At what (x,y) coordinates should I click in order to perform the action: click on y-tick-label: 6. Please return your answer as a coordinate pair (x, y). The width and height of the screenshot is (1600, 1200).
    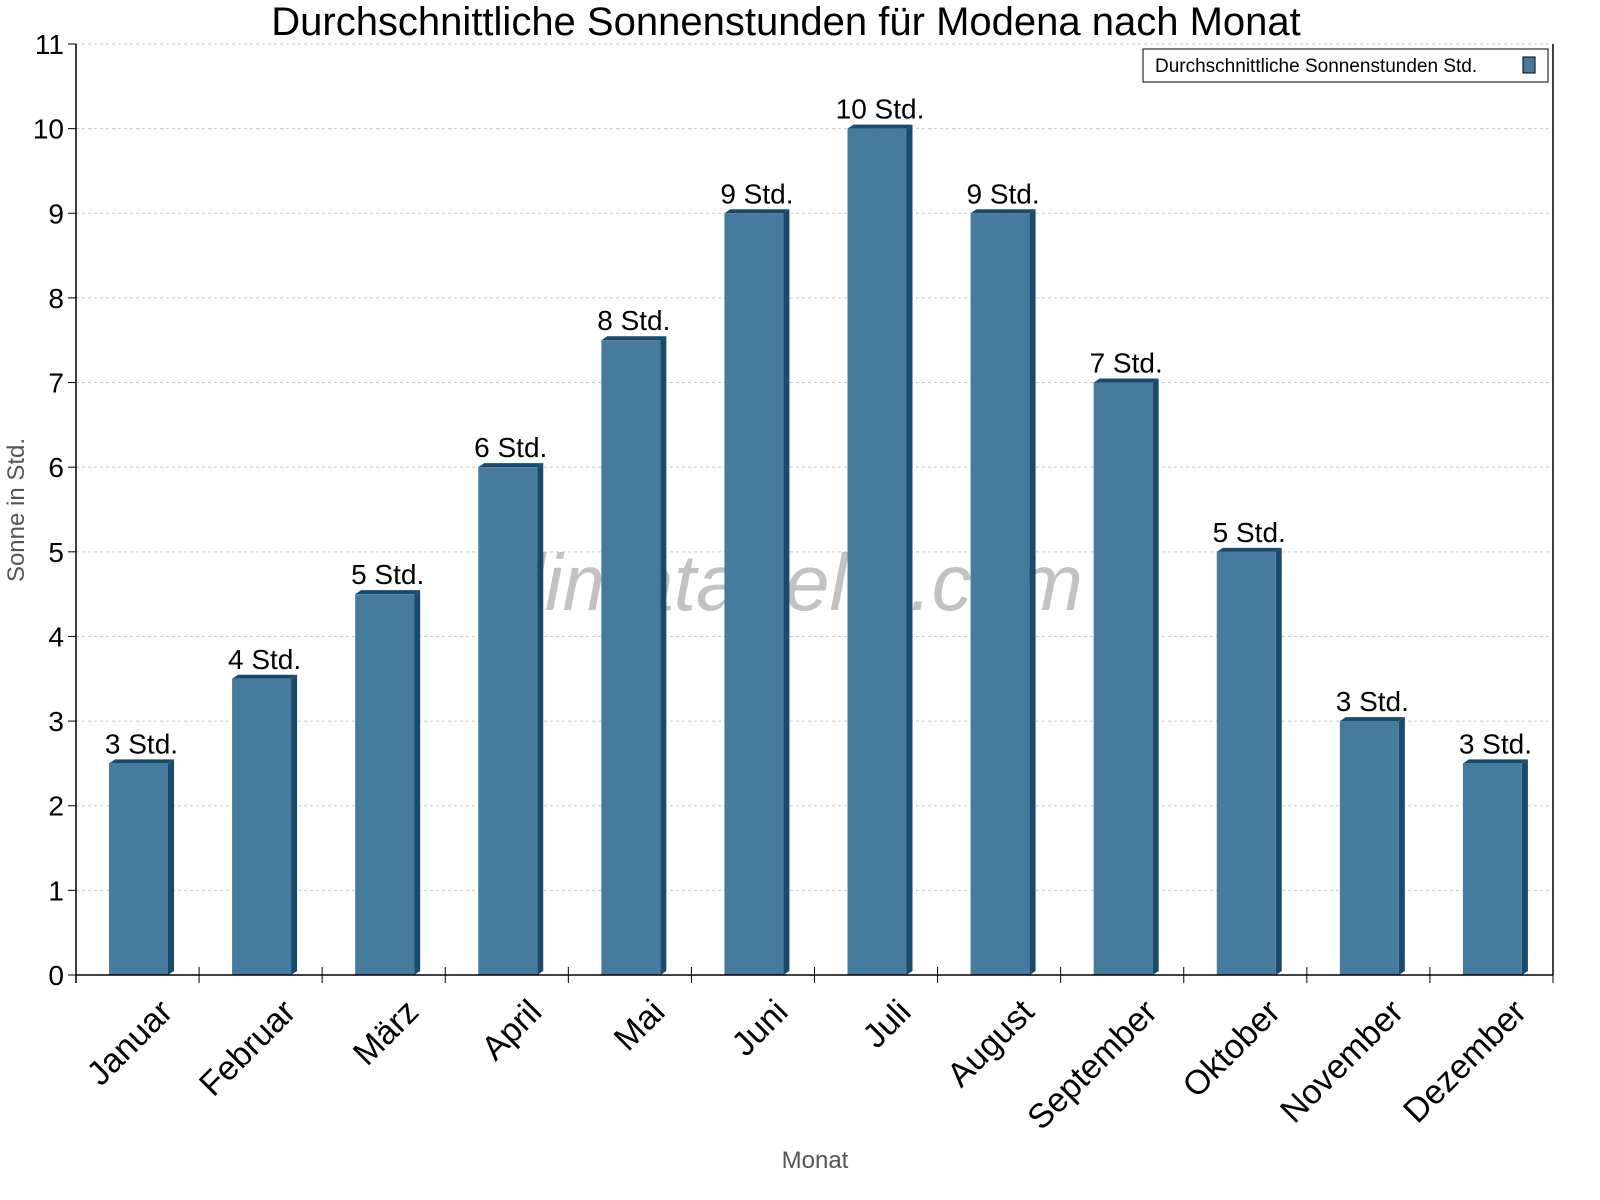
    Looking at the image, I should click on (56, 467).